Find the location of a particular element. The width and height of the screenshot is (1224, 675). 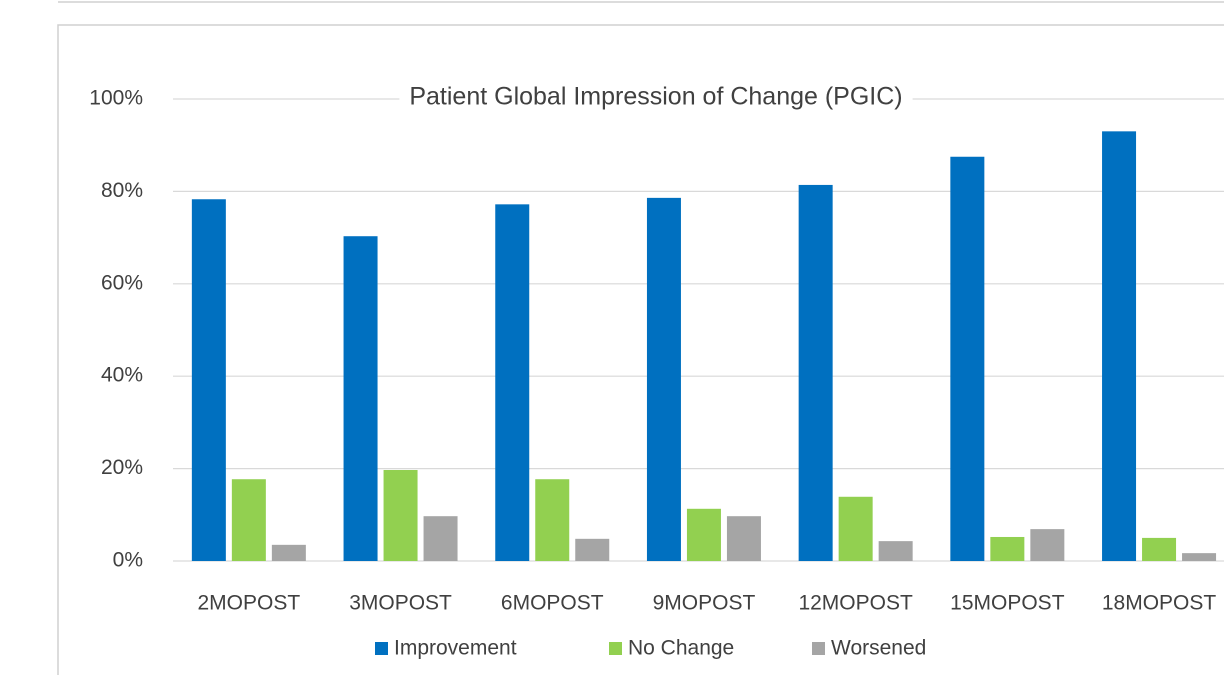

x-tick-label: 9MOPOST is located at coordinates (704, 603).